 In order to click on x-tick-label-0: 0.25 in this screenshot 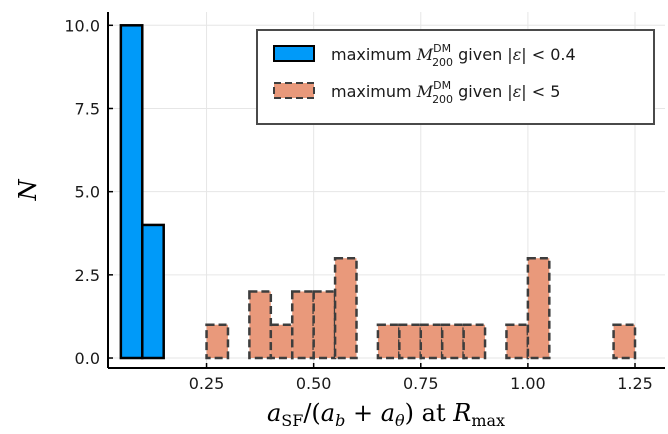, I will do `click(207, 383)`.